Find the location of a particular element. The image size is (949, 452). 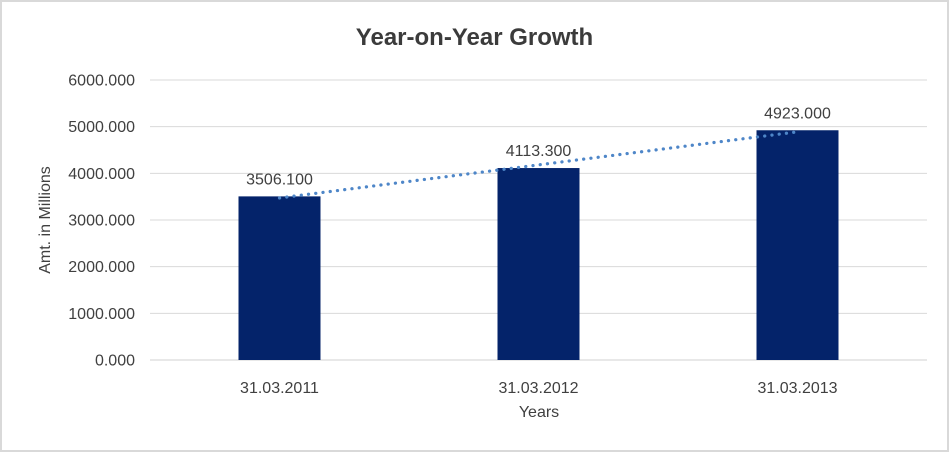

y-tick-label: 2000.000 is located at coordinates (101, 267).